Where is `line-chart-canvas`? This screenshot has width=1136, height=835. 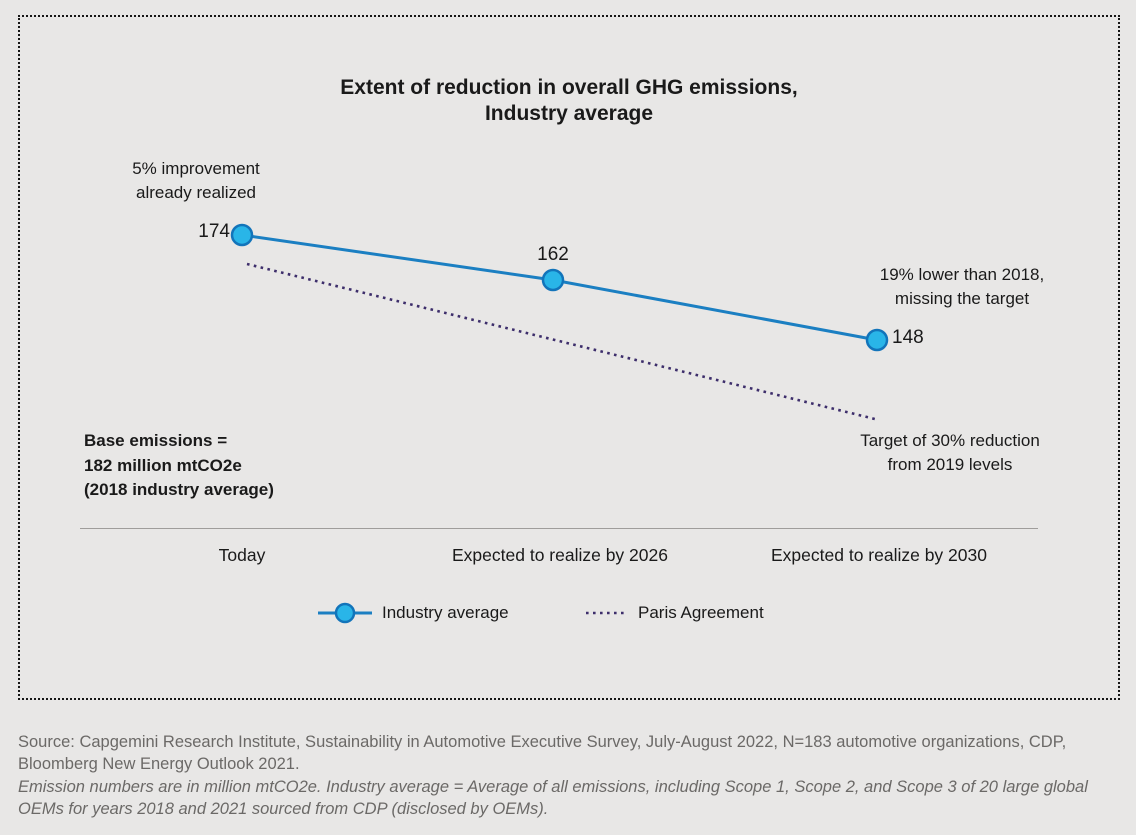
line-chart-canvas is located at coordinates (559, 322).